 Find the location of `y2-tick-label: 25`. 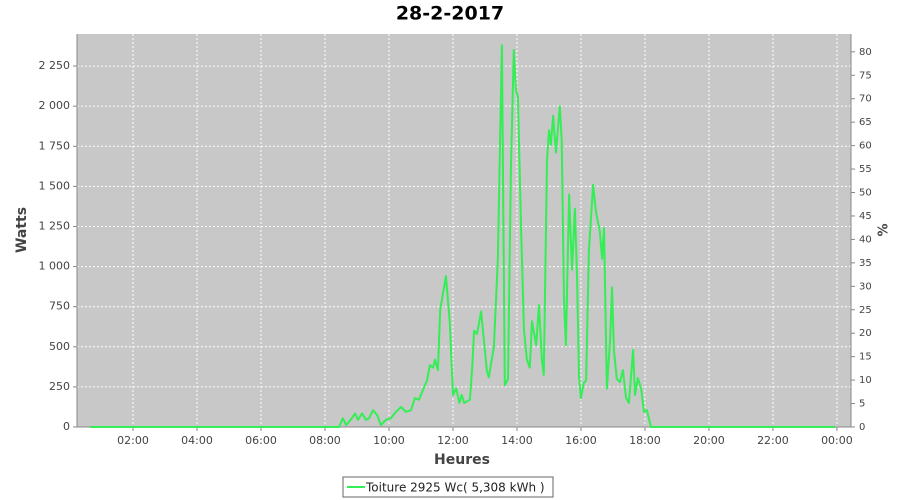

y2-tick-label: 25 is located at coordinates (865, 310).